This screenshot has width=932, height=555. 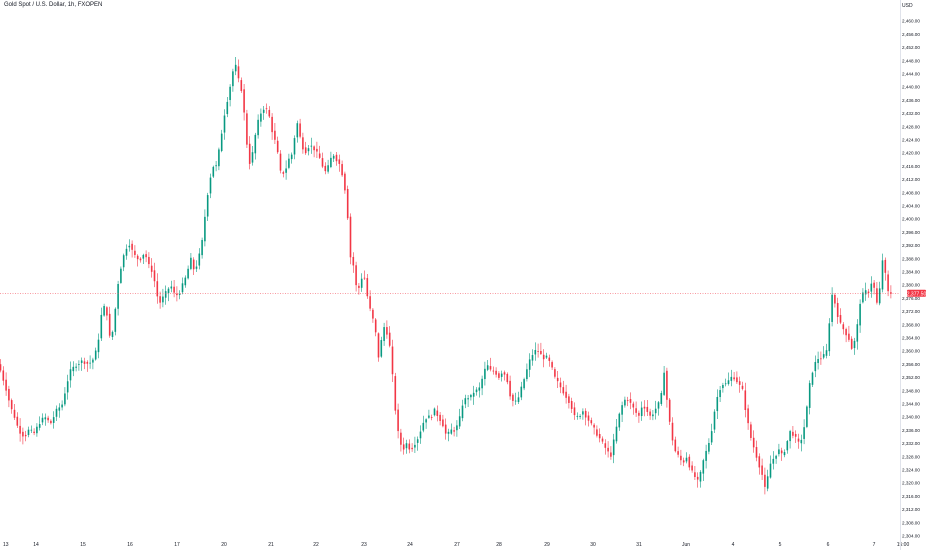 I want to click on time-tick-label: 22, so click(x=316, y=545).